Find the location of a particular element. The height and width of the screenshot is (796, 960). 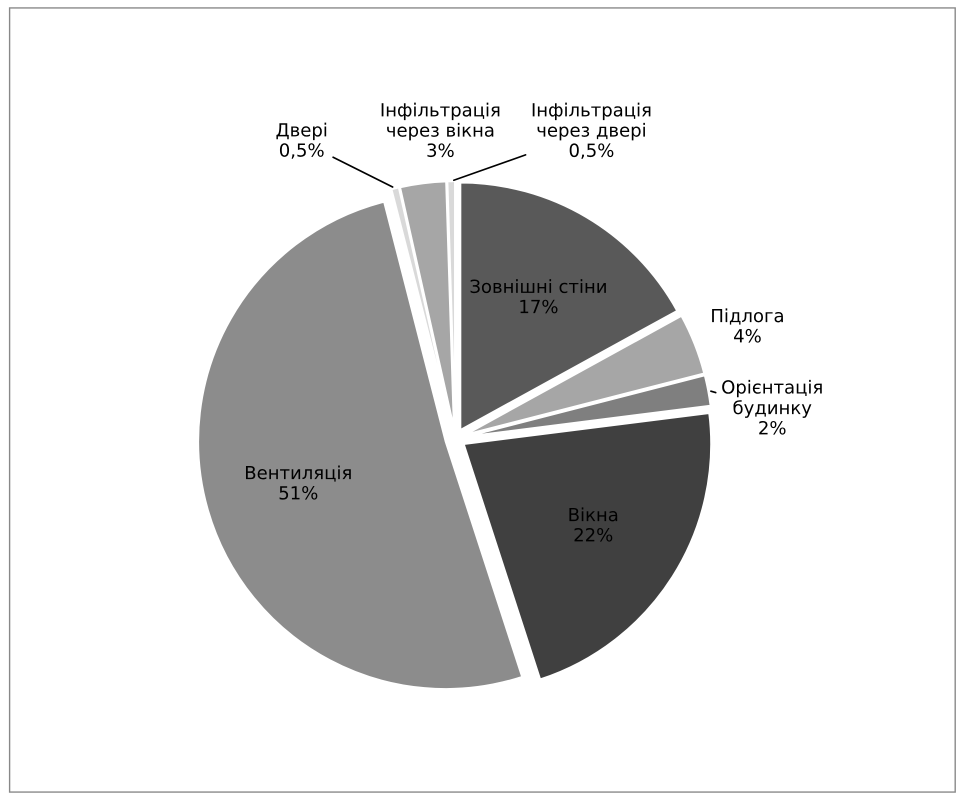

slice-label: Двері is located at coordinates (301, 131).